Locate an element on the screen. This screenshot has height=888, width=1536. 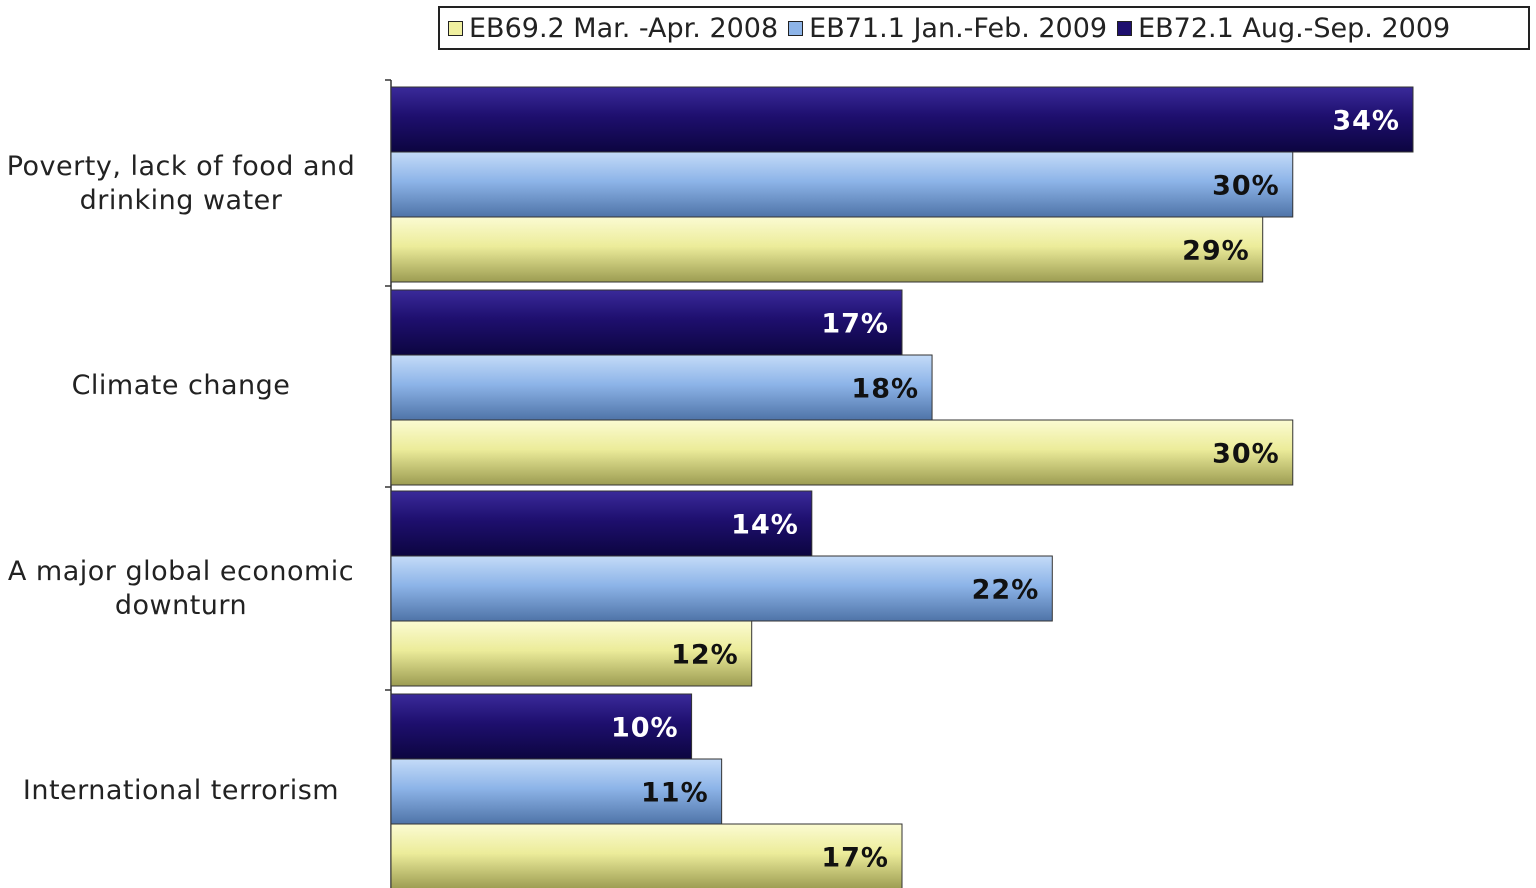
legend-entry: EB72.1 Aug.-Sep. 2009 is located at coordinates (1283, 28).